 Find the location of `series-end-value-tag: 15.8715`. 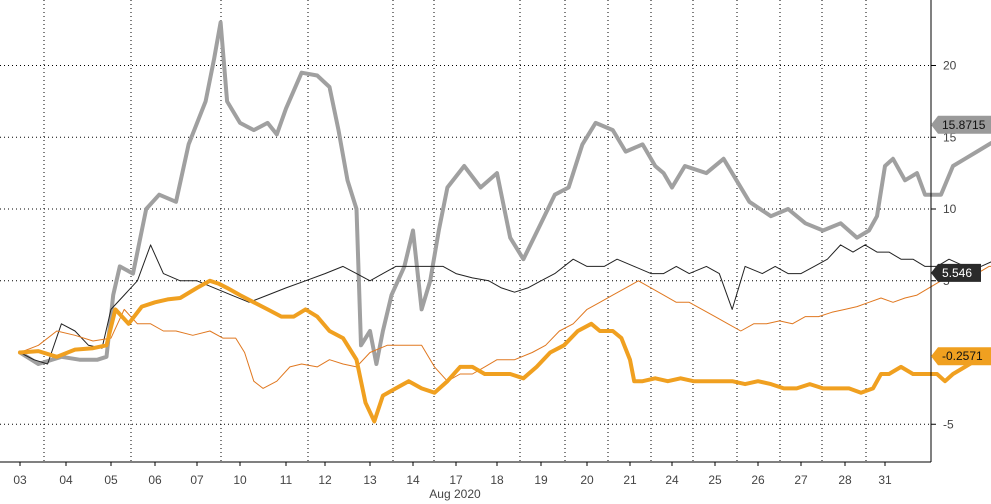

series-end-value-tag: 15.8715 is located at coordinates (961, 124).